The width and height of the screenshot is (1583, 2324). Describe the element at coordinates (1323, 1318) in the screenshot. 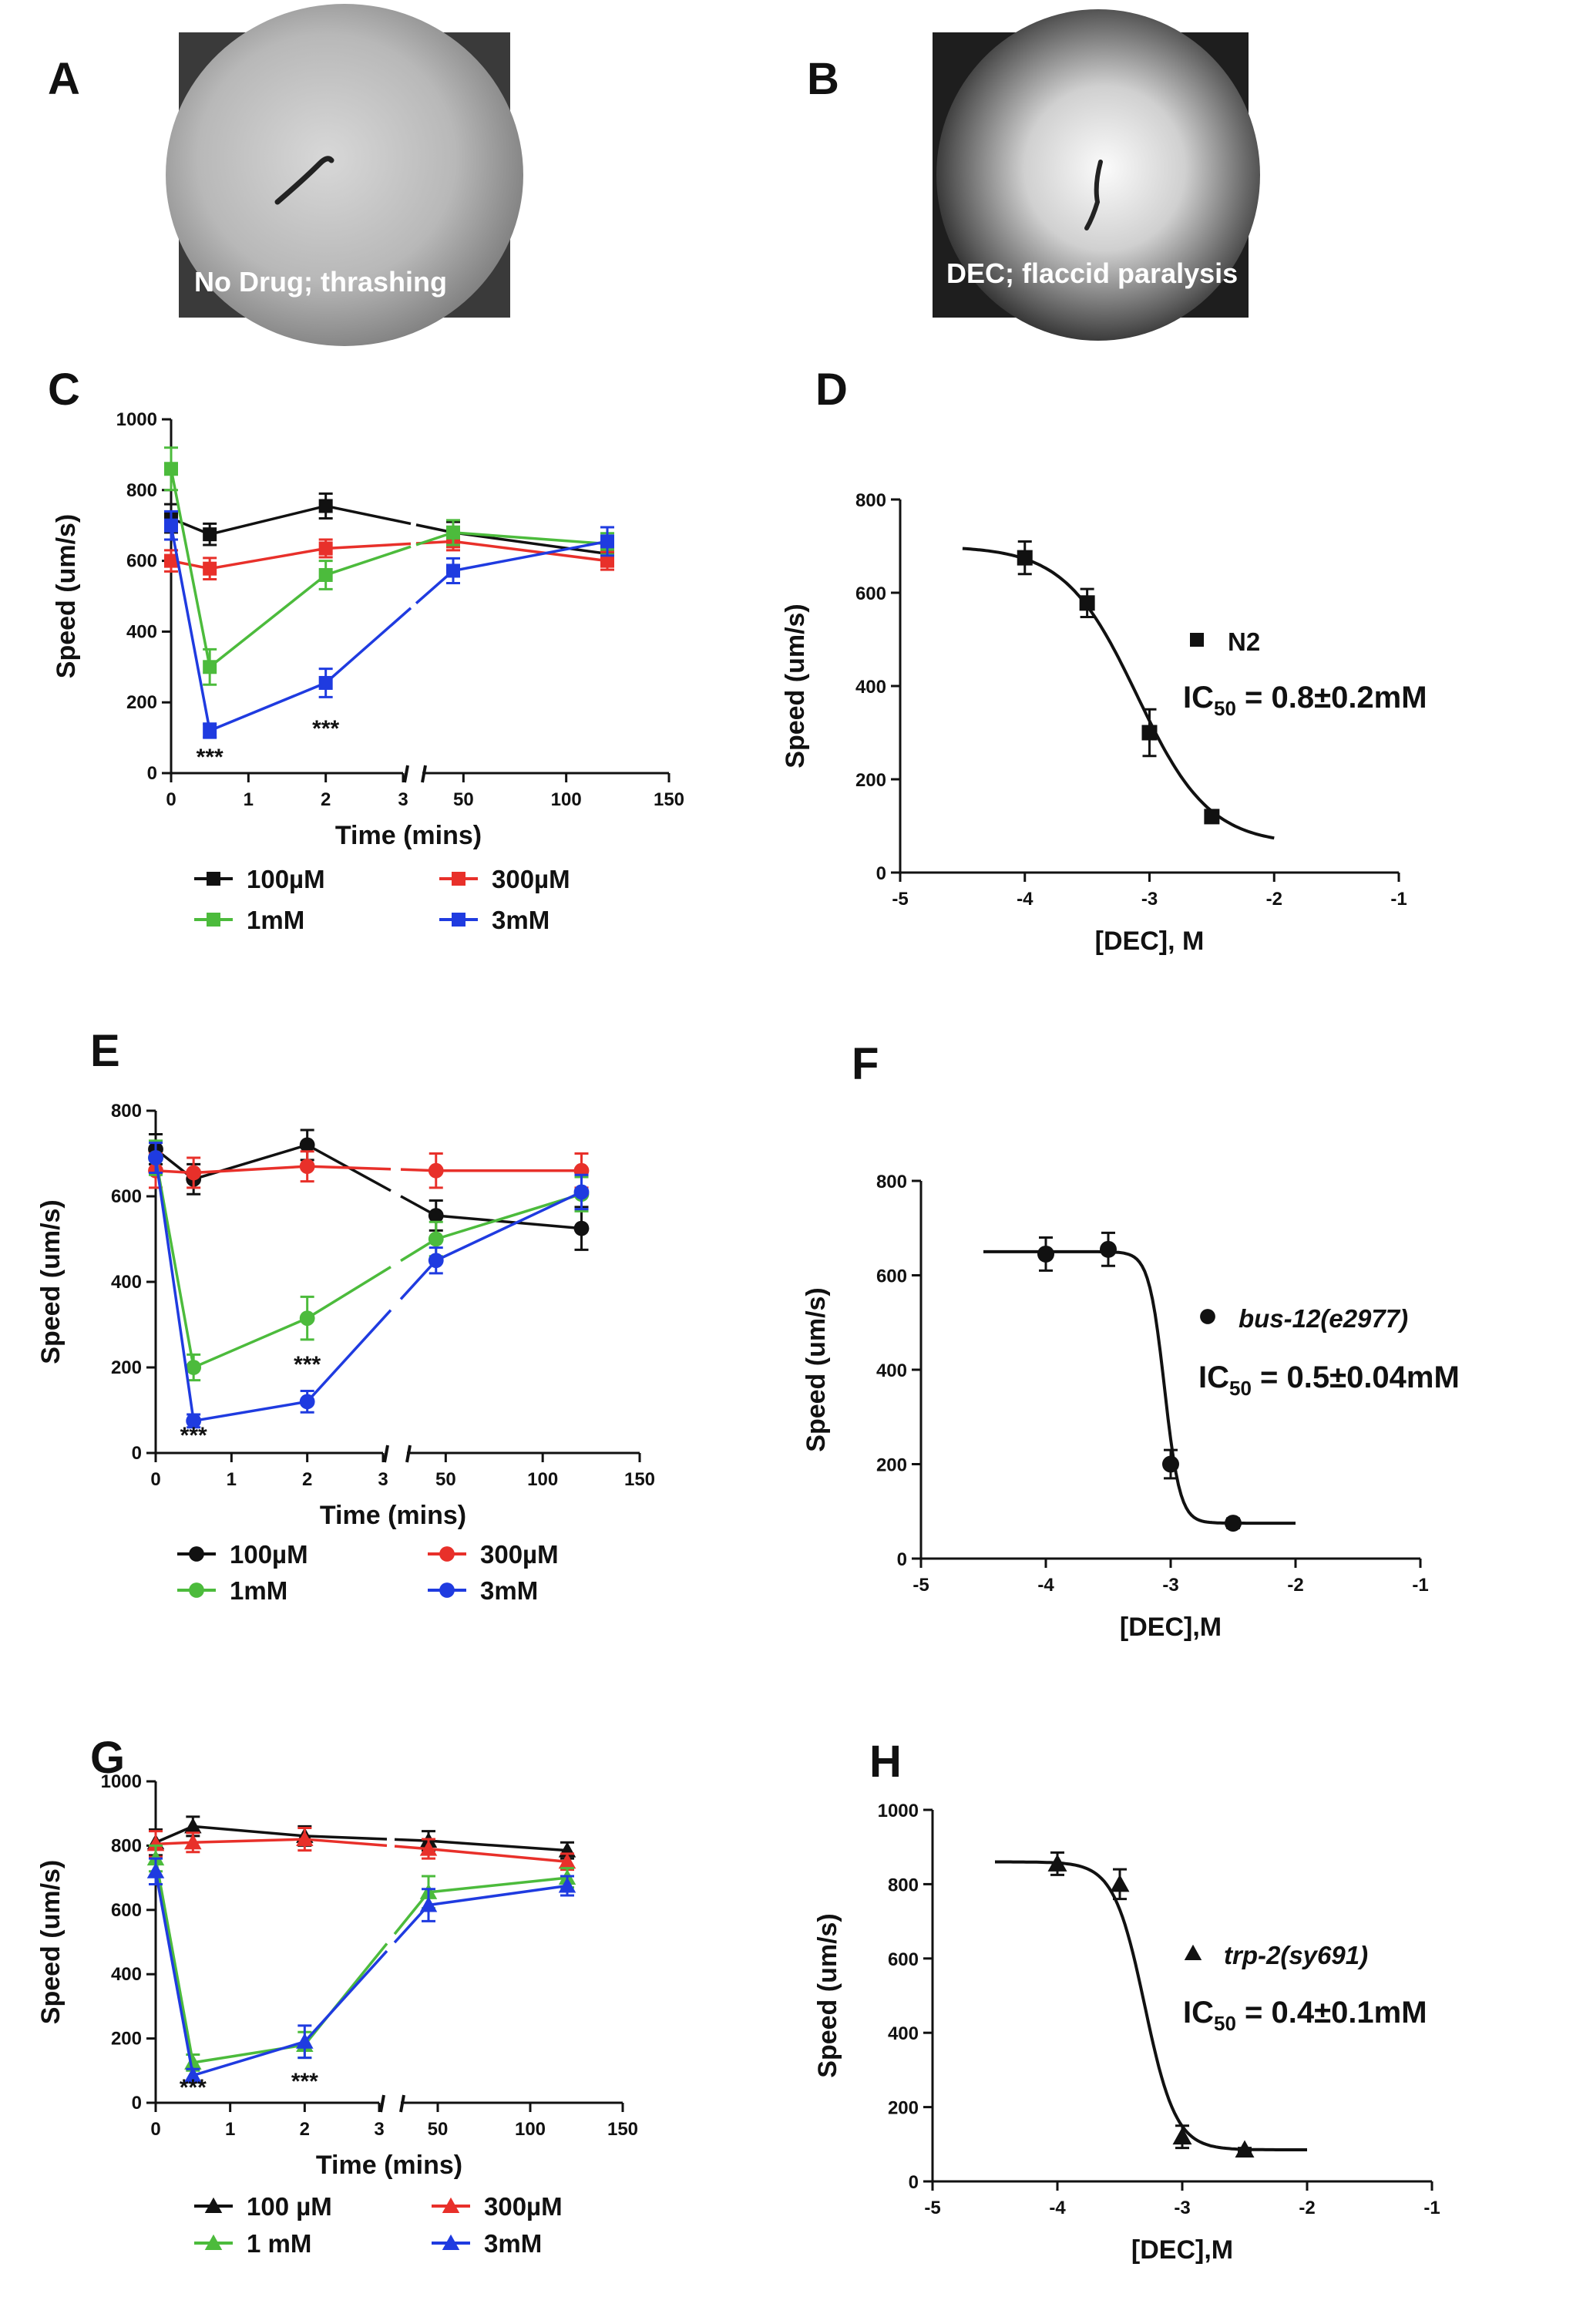

I see `legend-label: bus-12(e2977)` at that location.